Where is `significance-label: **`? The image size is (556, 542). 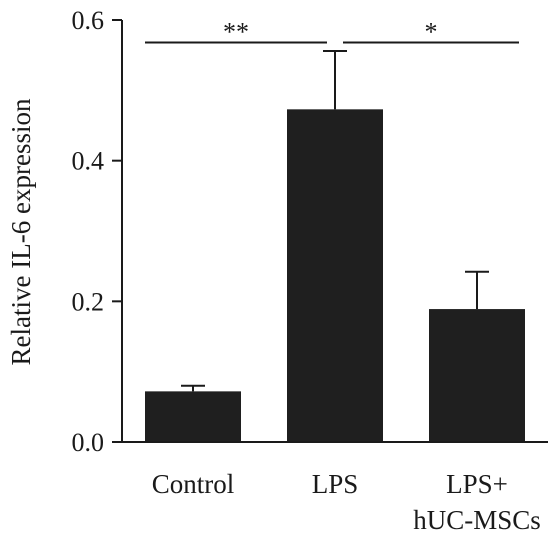
significance-label: ** is located at coordinates (236, 32).